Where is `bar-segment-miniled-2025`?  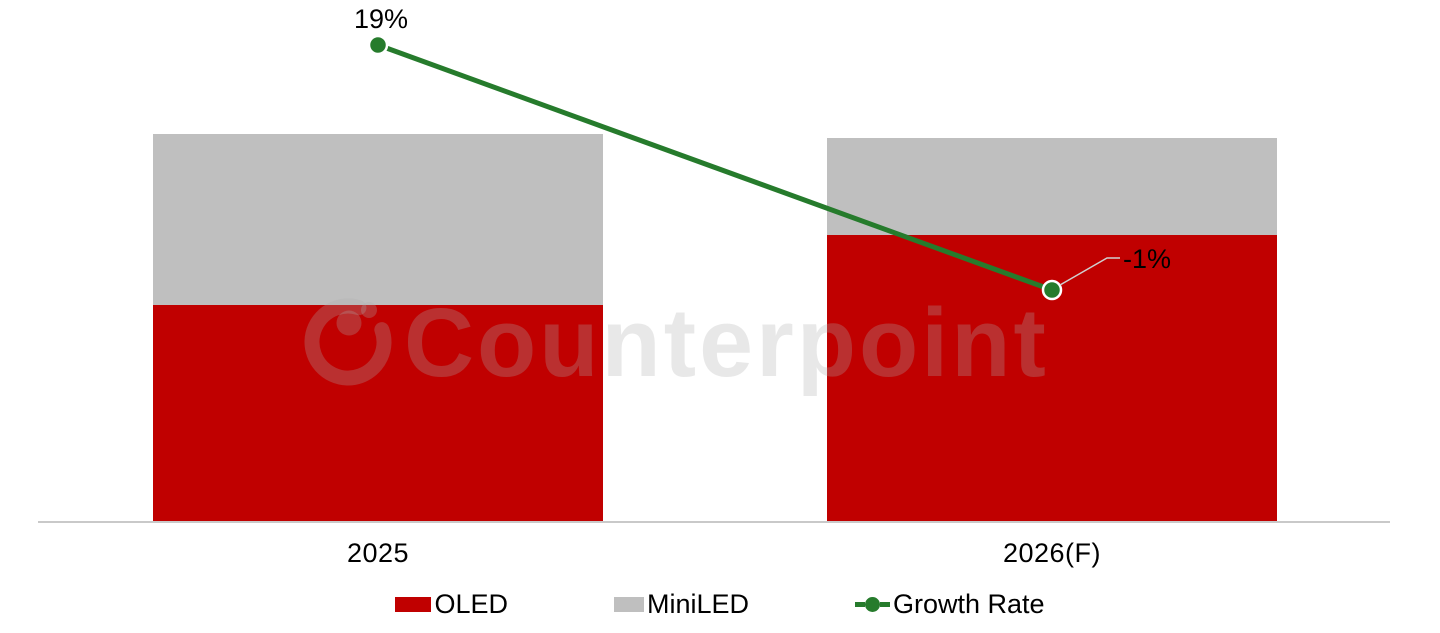
bar-segment-miniled-2025 is located at coordinates (378, 219).